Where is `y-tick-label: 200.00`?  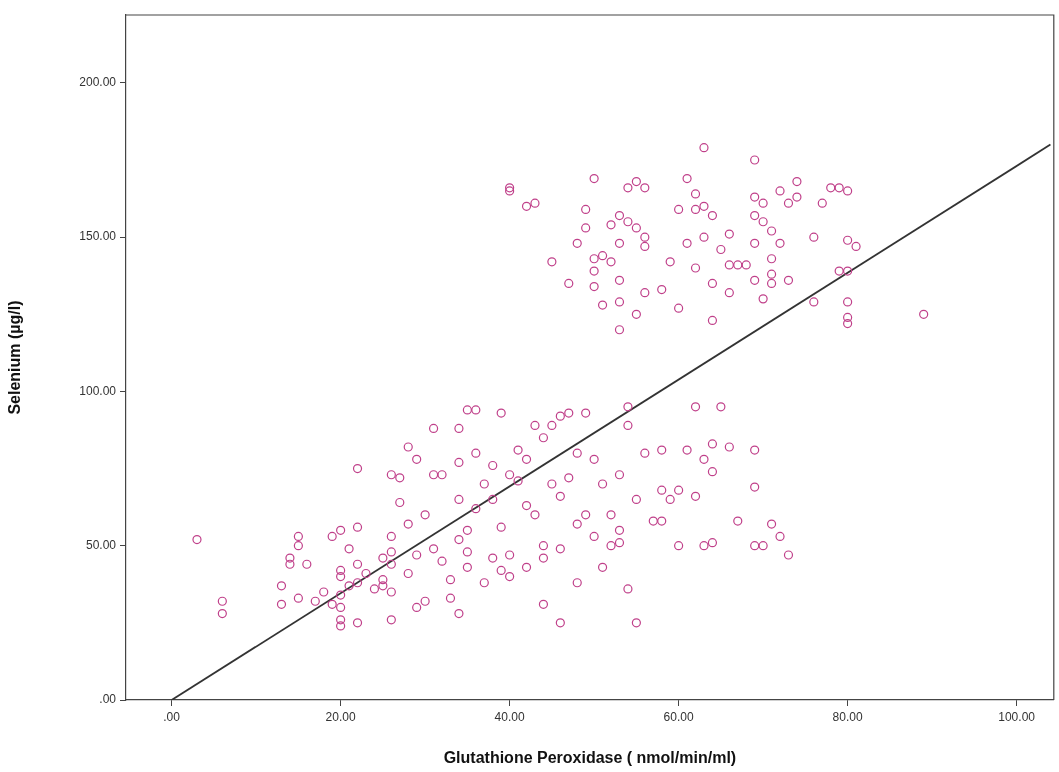 y-tick-label: 200.00 is located at coordinates (98, 82).